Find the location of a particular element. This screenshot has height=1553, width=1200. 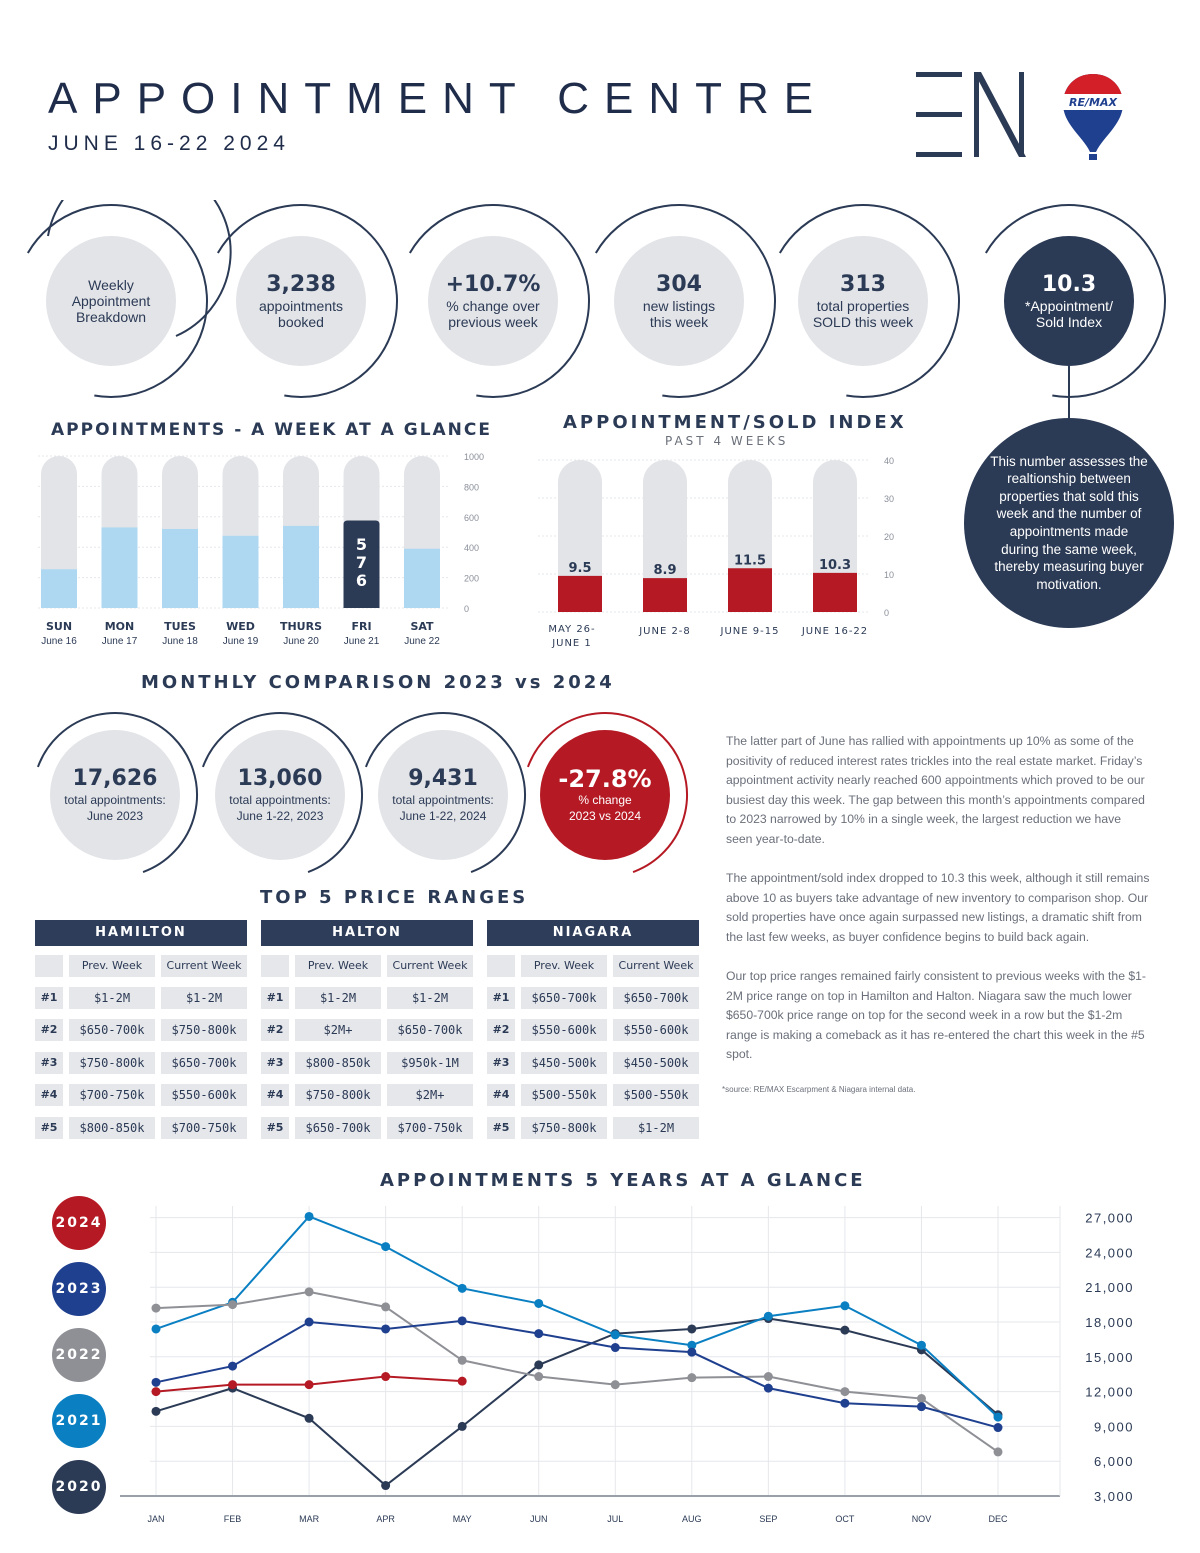

kpi-value: +10.7% is located at coordinates (493, 284).